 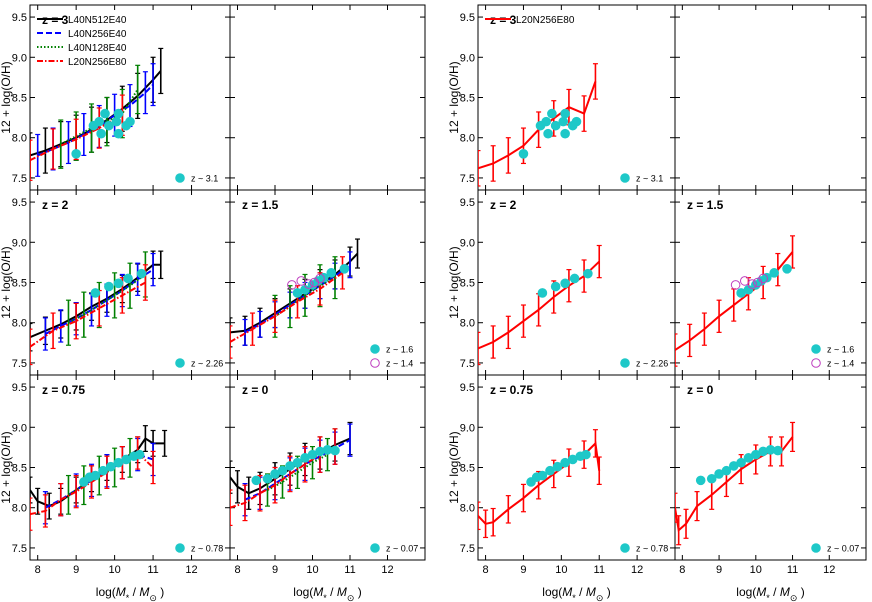 What do you see at coordinates (503, 205) in the screenshot?
I see `redshift-label: z = 2` at bounding box center [503, 205].